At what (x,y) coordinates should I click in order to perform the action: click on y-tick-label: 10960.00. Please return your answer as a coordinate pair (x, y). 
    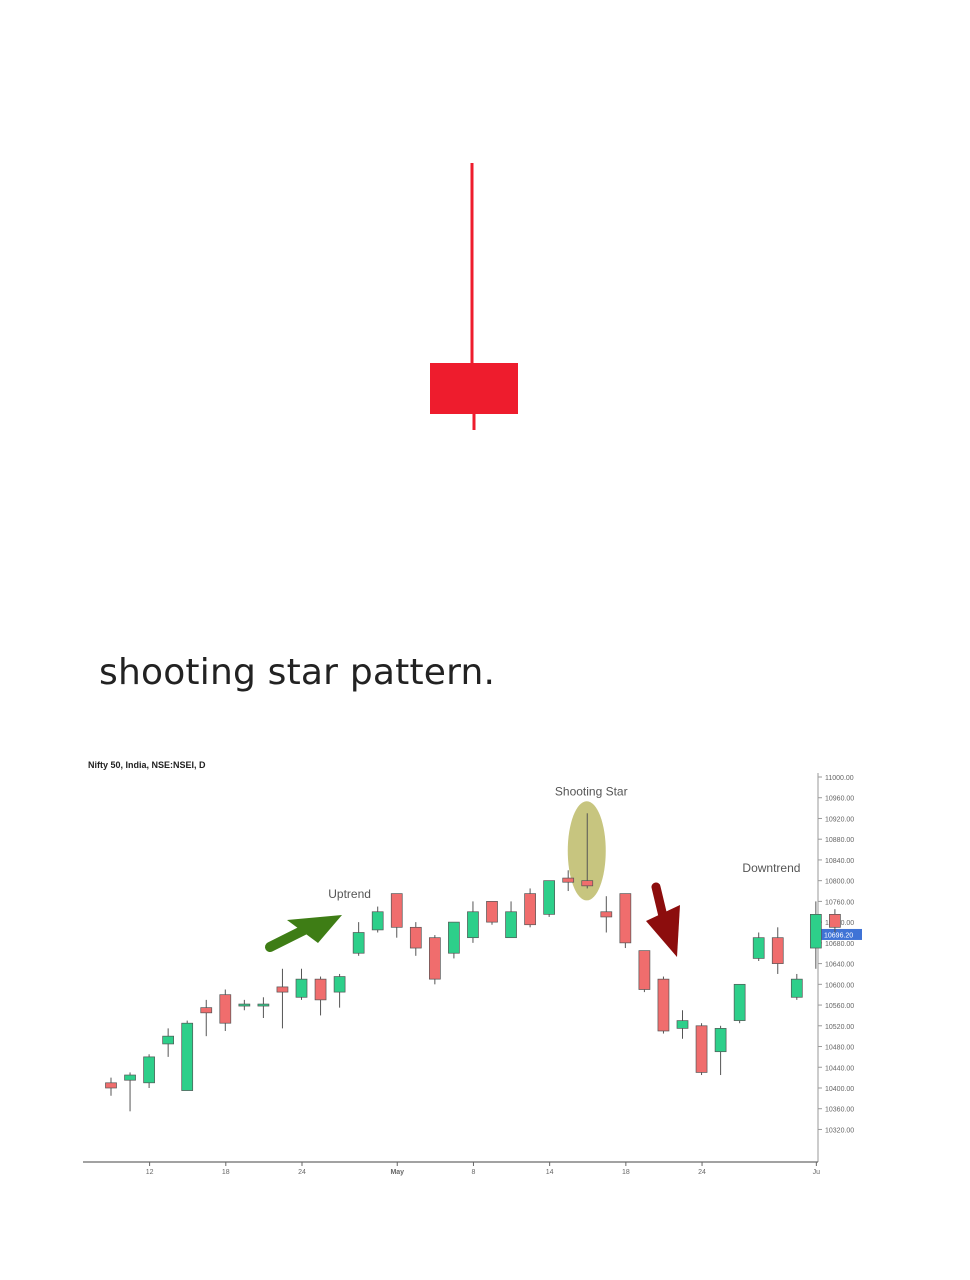
    Looking at the image, I should click on (839, 799).